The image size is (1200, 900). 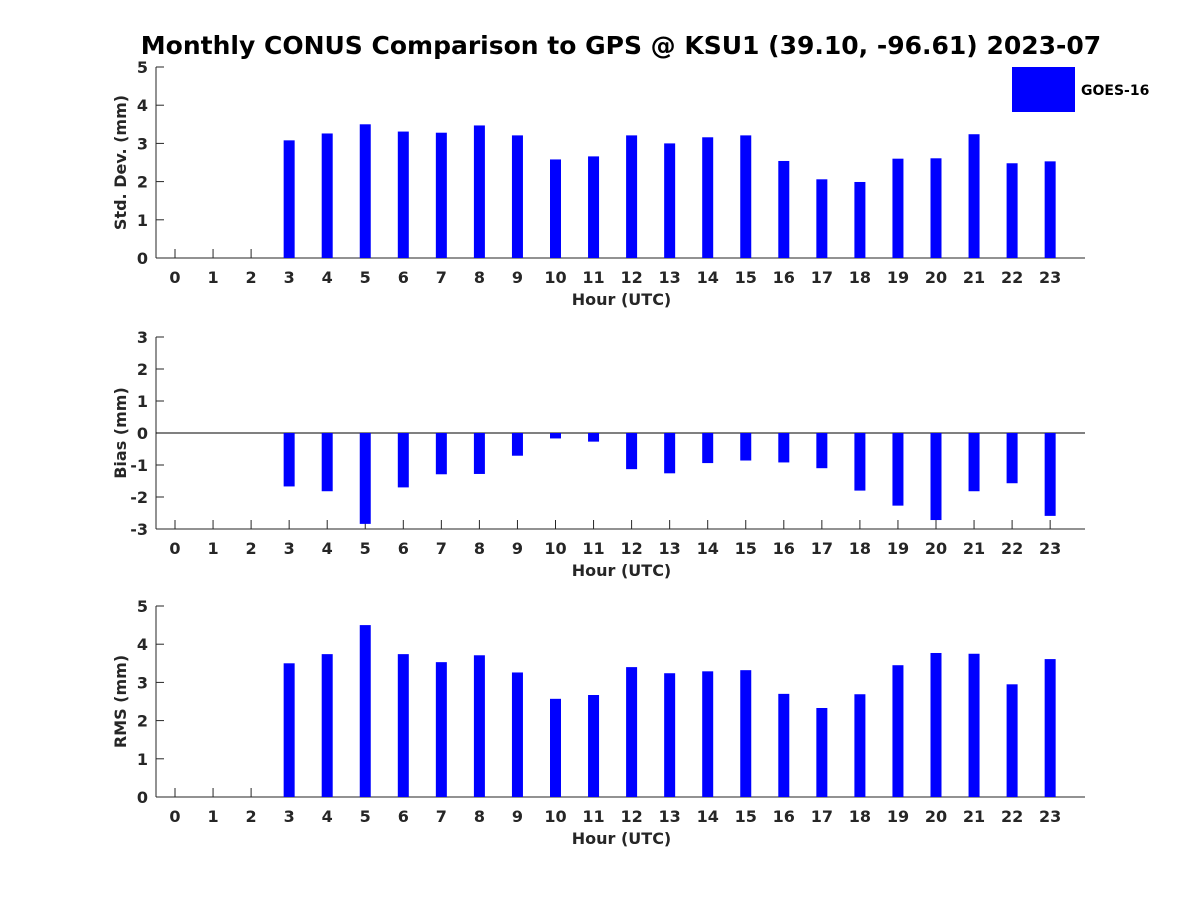 What do you see at coordinates (708, 277) in the screenshot?
I see `x-tick-label: 14` at bounding box center [708, 277].